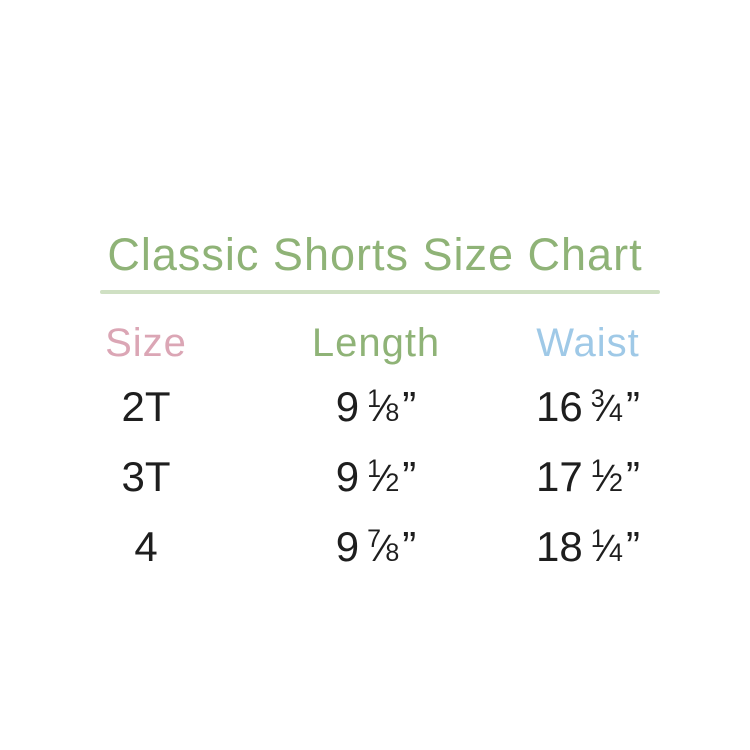 This screenshot has height=750, width=750. I want to click on waist-whole: 17, so click(559, 476).